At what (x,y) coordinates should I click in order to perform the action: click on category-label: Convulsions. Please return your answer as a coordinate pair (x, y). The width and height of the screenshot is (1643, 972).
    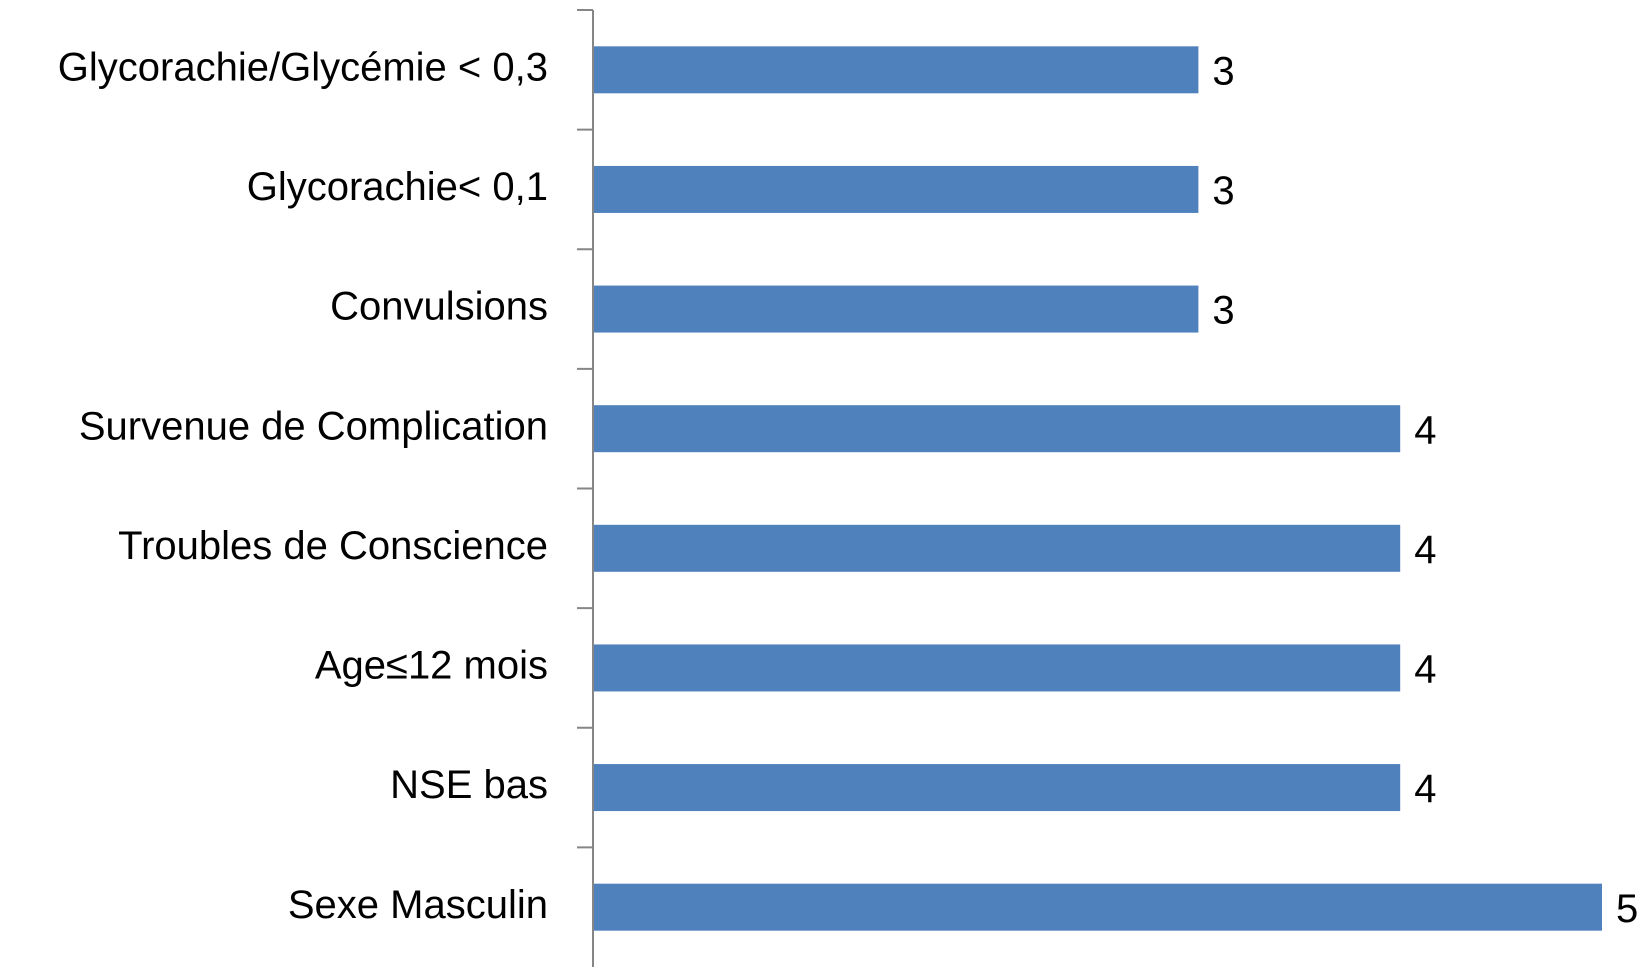
    Looking at the image, I should click on (439, 307).